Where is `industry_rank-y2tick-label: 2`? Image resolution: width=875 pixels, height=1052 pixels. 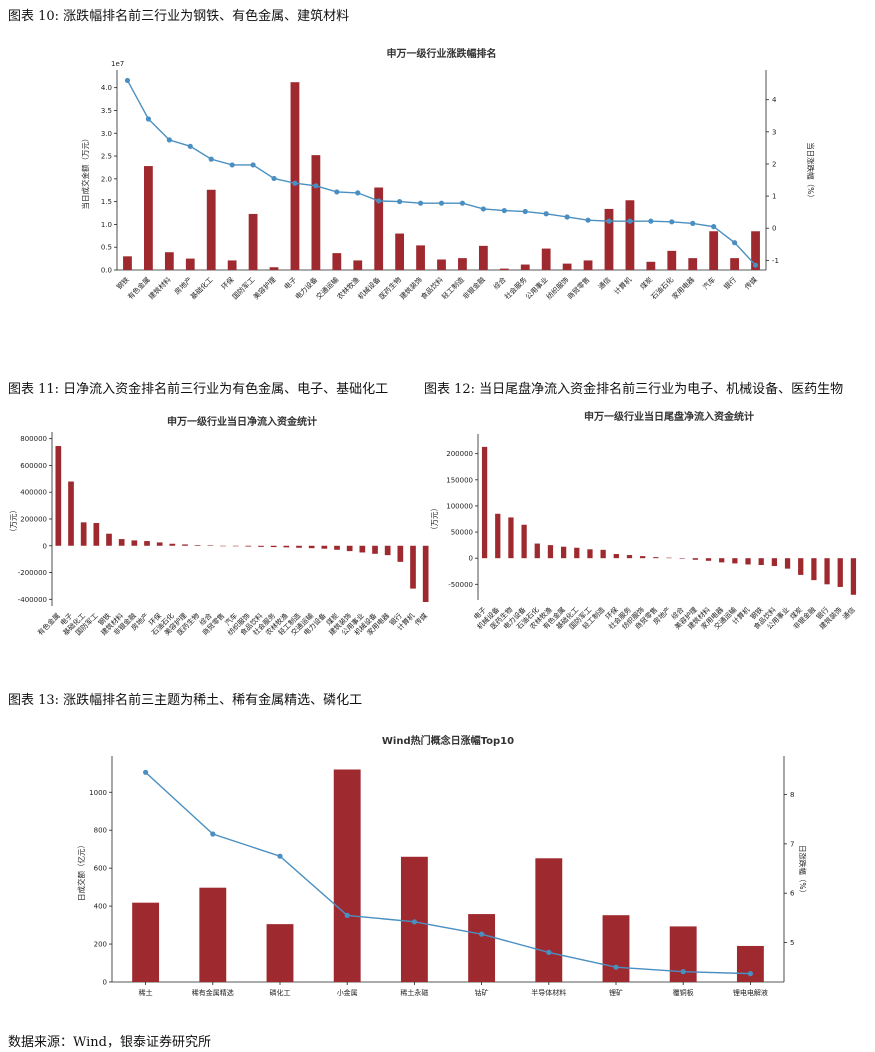
industry_rank-y2tick-label: 2 is located at coordinates (774, 164).